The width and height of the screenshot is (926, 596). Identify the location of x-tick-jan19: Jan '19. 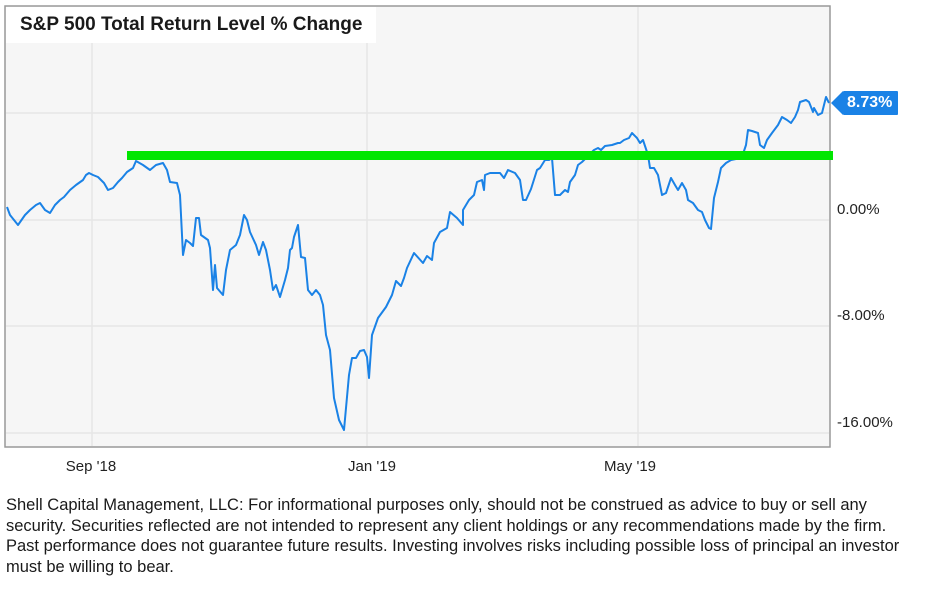
(372, 466).